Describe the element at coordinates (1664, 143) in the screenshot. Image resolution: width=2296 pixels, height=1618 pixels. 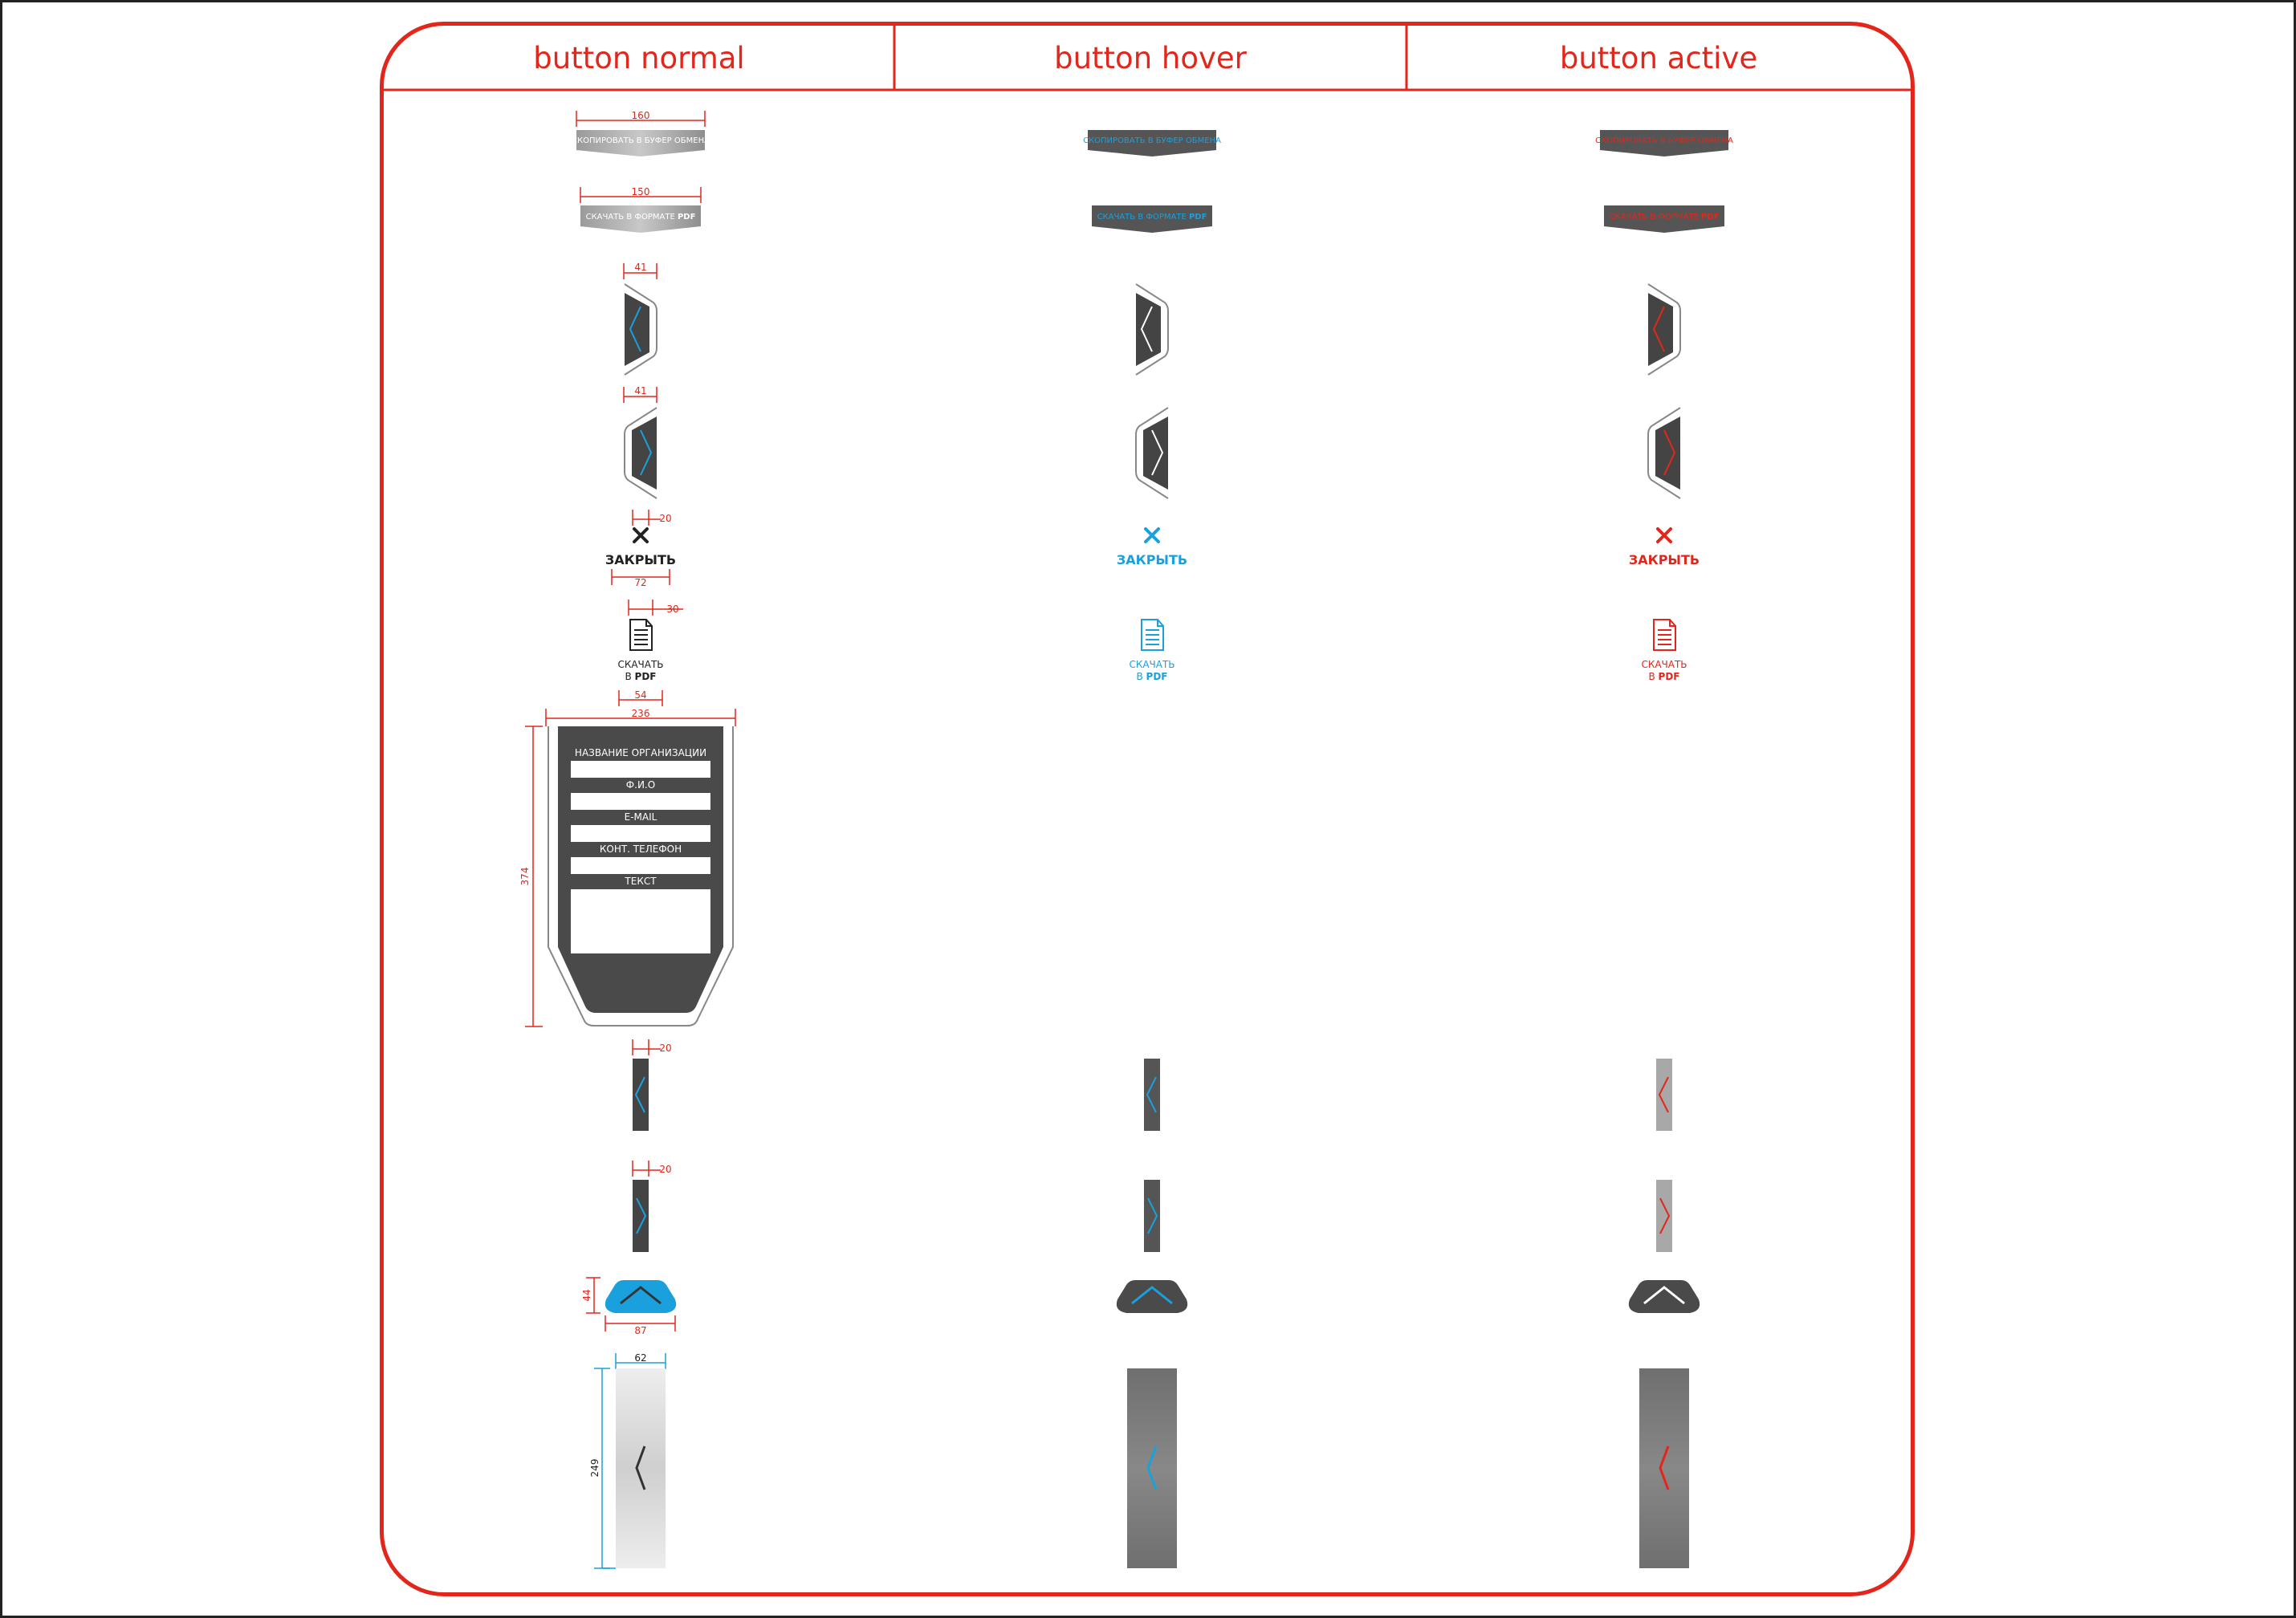
I see `copy-button-active: СКОПИРОВАТЬ В БУФЕР ОБМЕНА` at that location.